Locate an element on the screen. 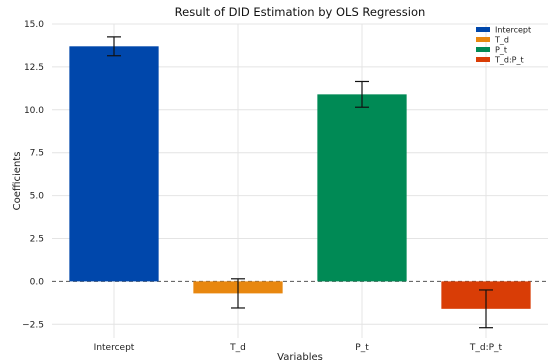  x-axis-ticks: Intercept T_d P_t T_d:P_t is located at coordinates (298, 348).